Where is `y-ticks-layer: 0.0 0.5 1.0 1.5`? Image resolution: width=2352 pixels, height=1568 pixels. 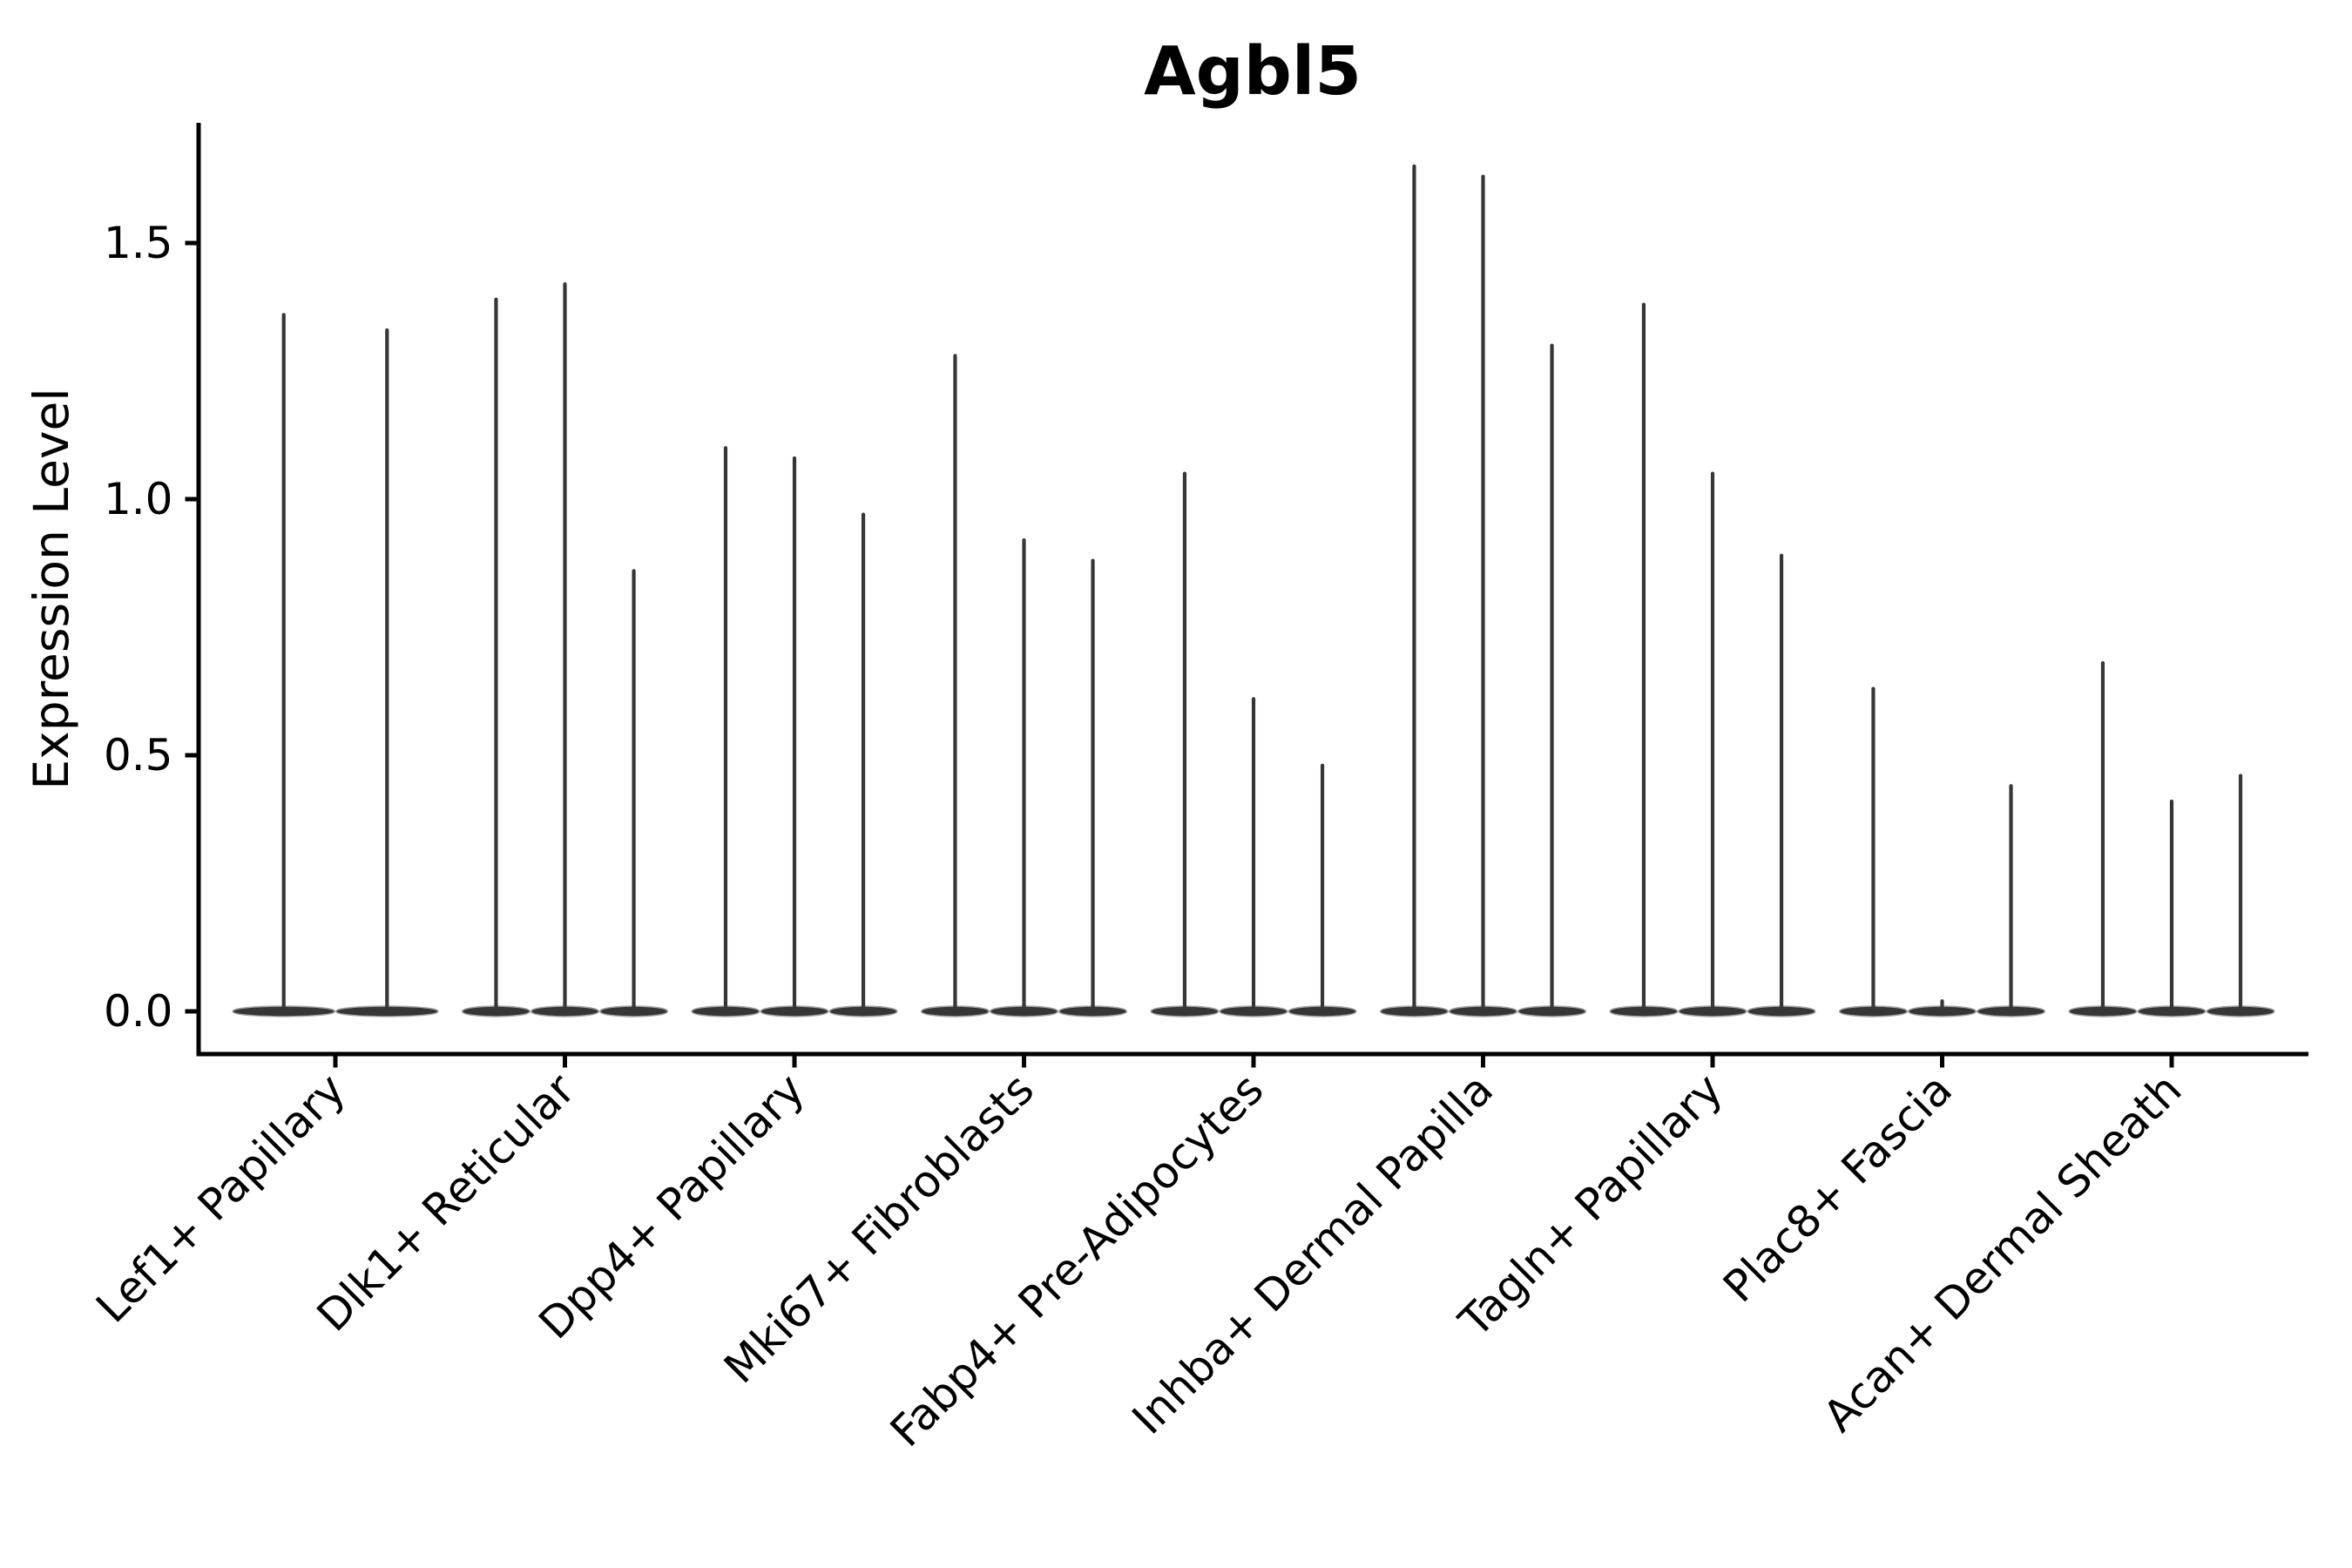 y-ticks-layer: 0.0 0.5 1.0 1.5 is located at coordinates (150, 628).